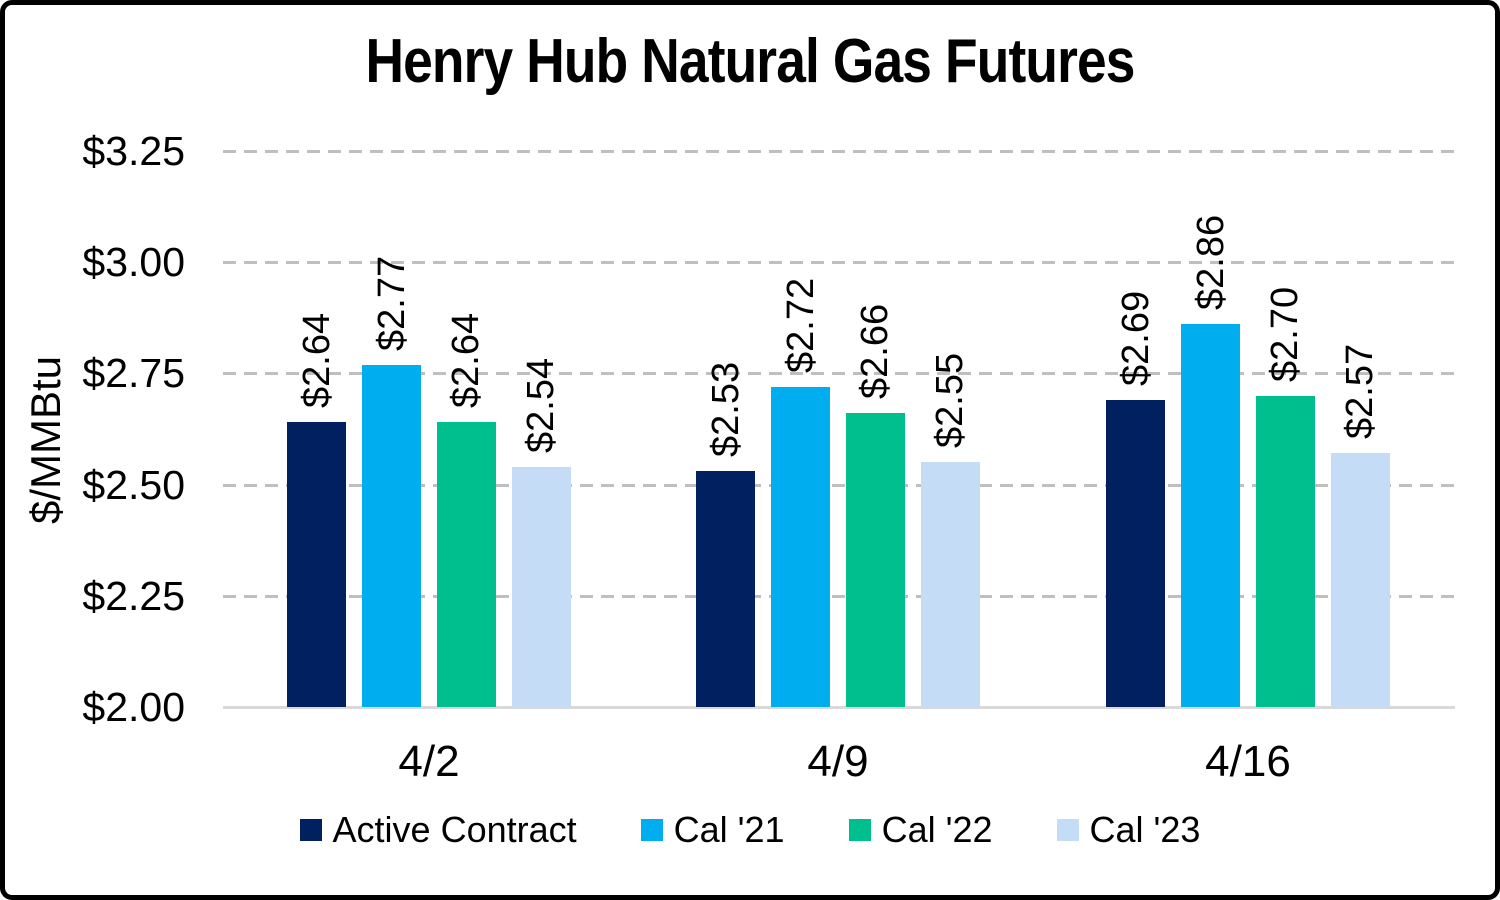  Describe the element at coordinates (1285, 334) in the screenshot. I see `bar-value-label: $2.70` at that location.